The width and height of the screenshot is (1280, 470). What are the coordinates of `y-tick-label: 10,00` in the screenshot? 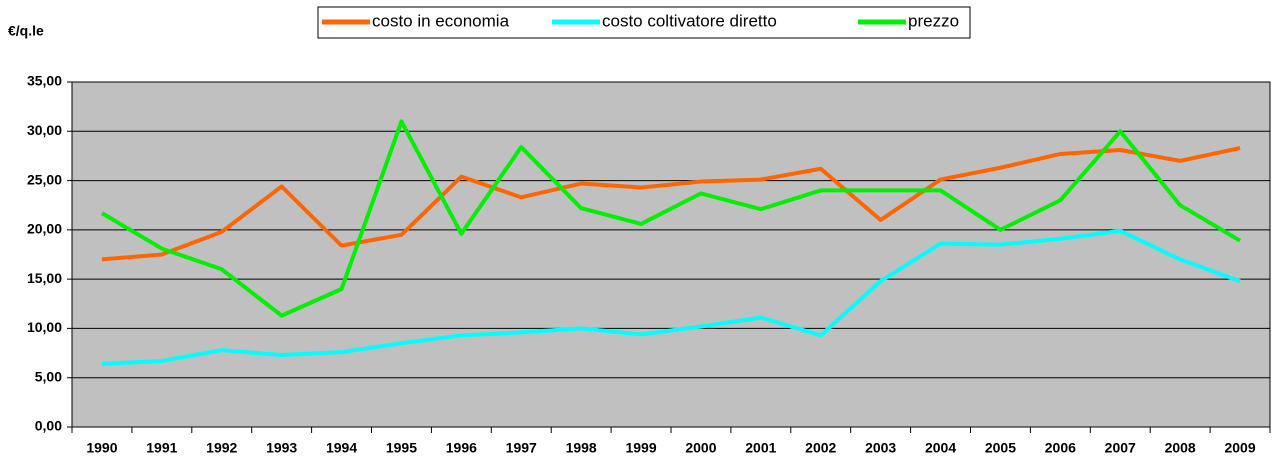 It's located at (44, 327).